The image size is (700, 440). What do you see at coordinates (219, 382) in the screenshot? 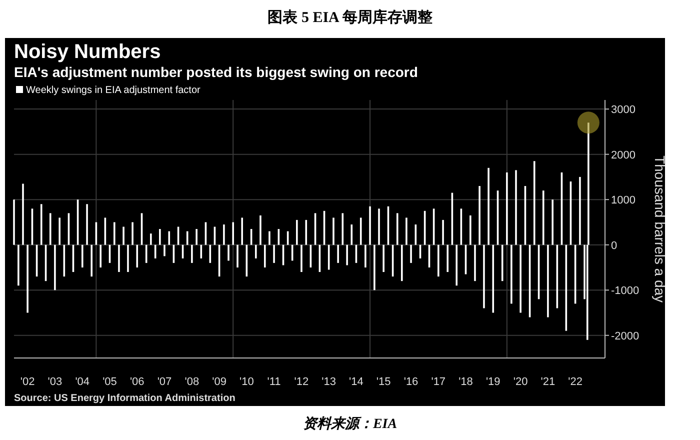
I see `x-tick-label: '09` at bounding box center [219, 382].